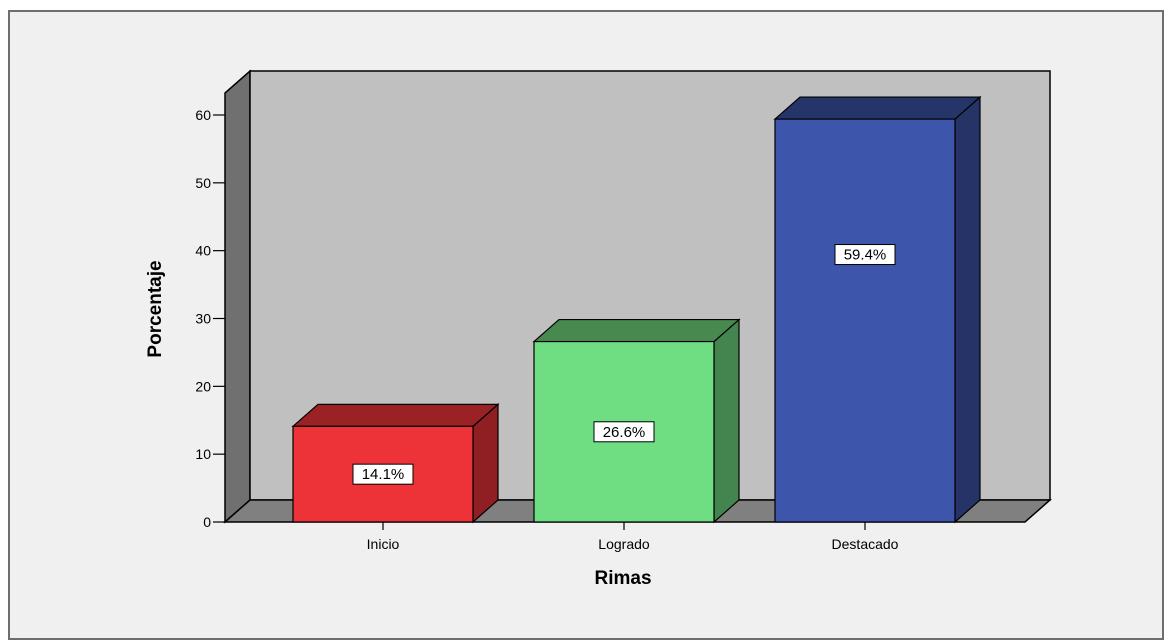 The width and height of the screenshot is (1166, 640). I want to click on x-axis-title: Rimas, so click(622, 578).